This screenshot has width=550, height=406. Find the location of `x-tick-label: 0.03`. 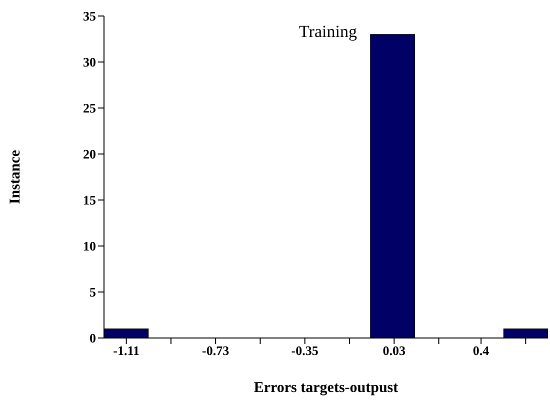

x-tick-label: 0.03 is located at coordinates (394, 350).